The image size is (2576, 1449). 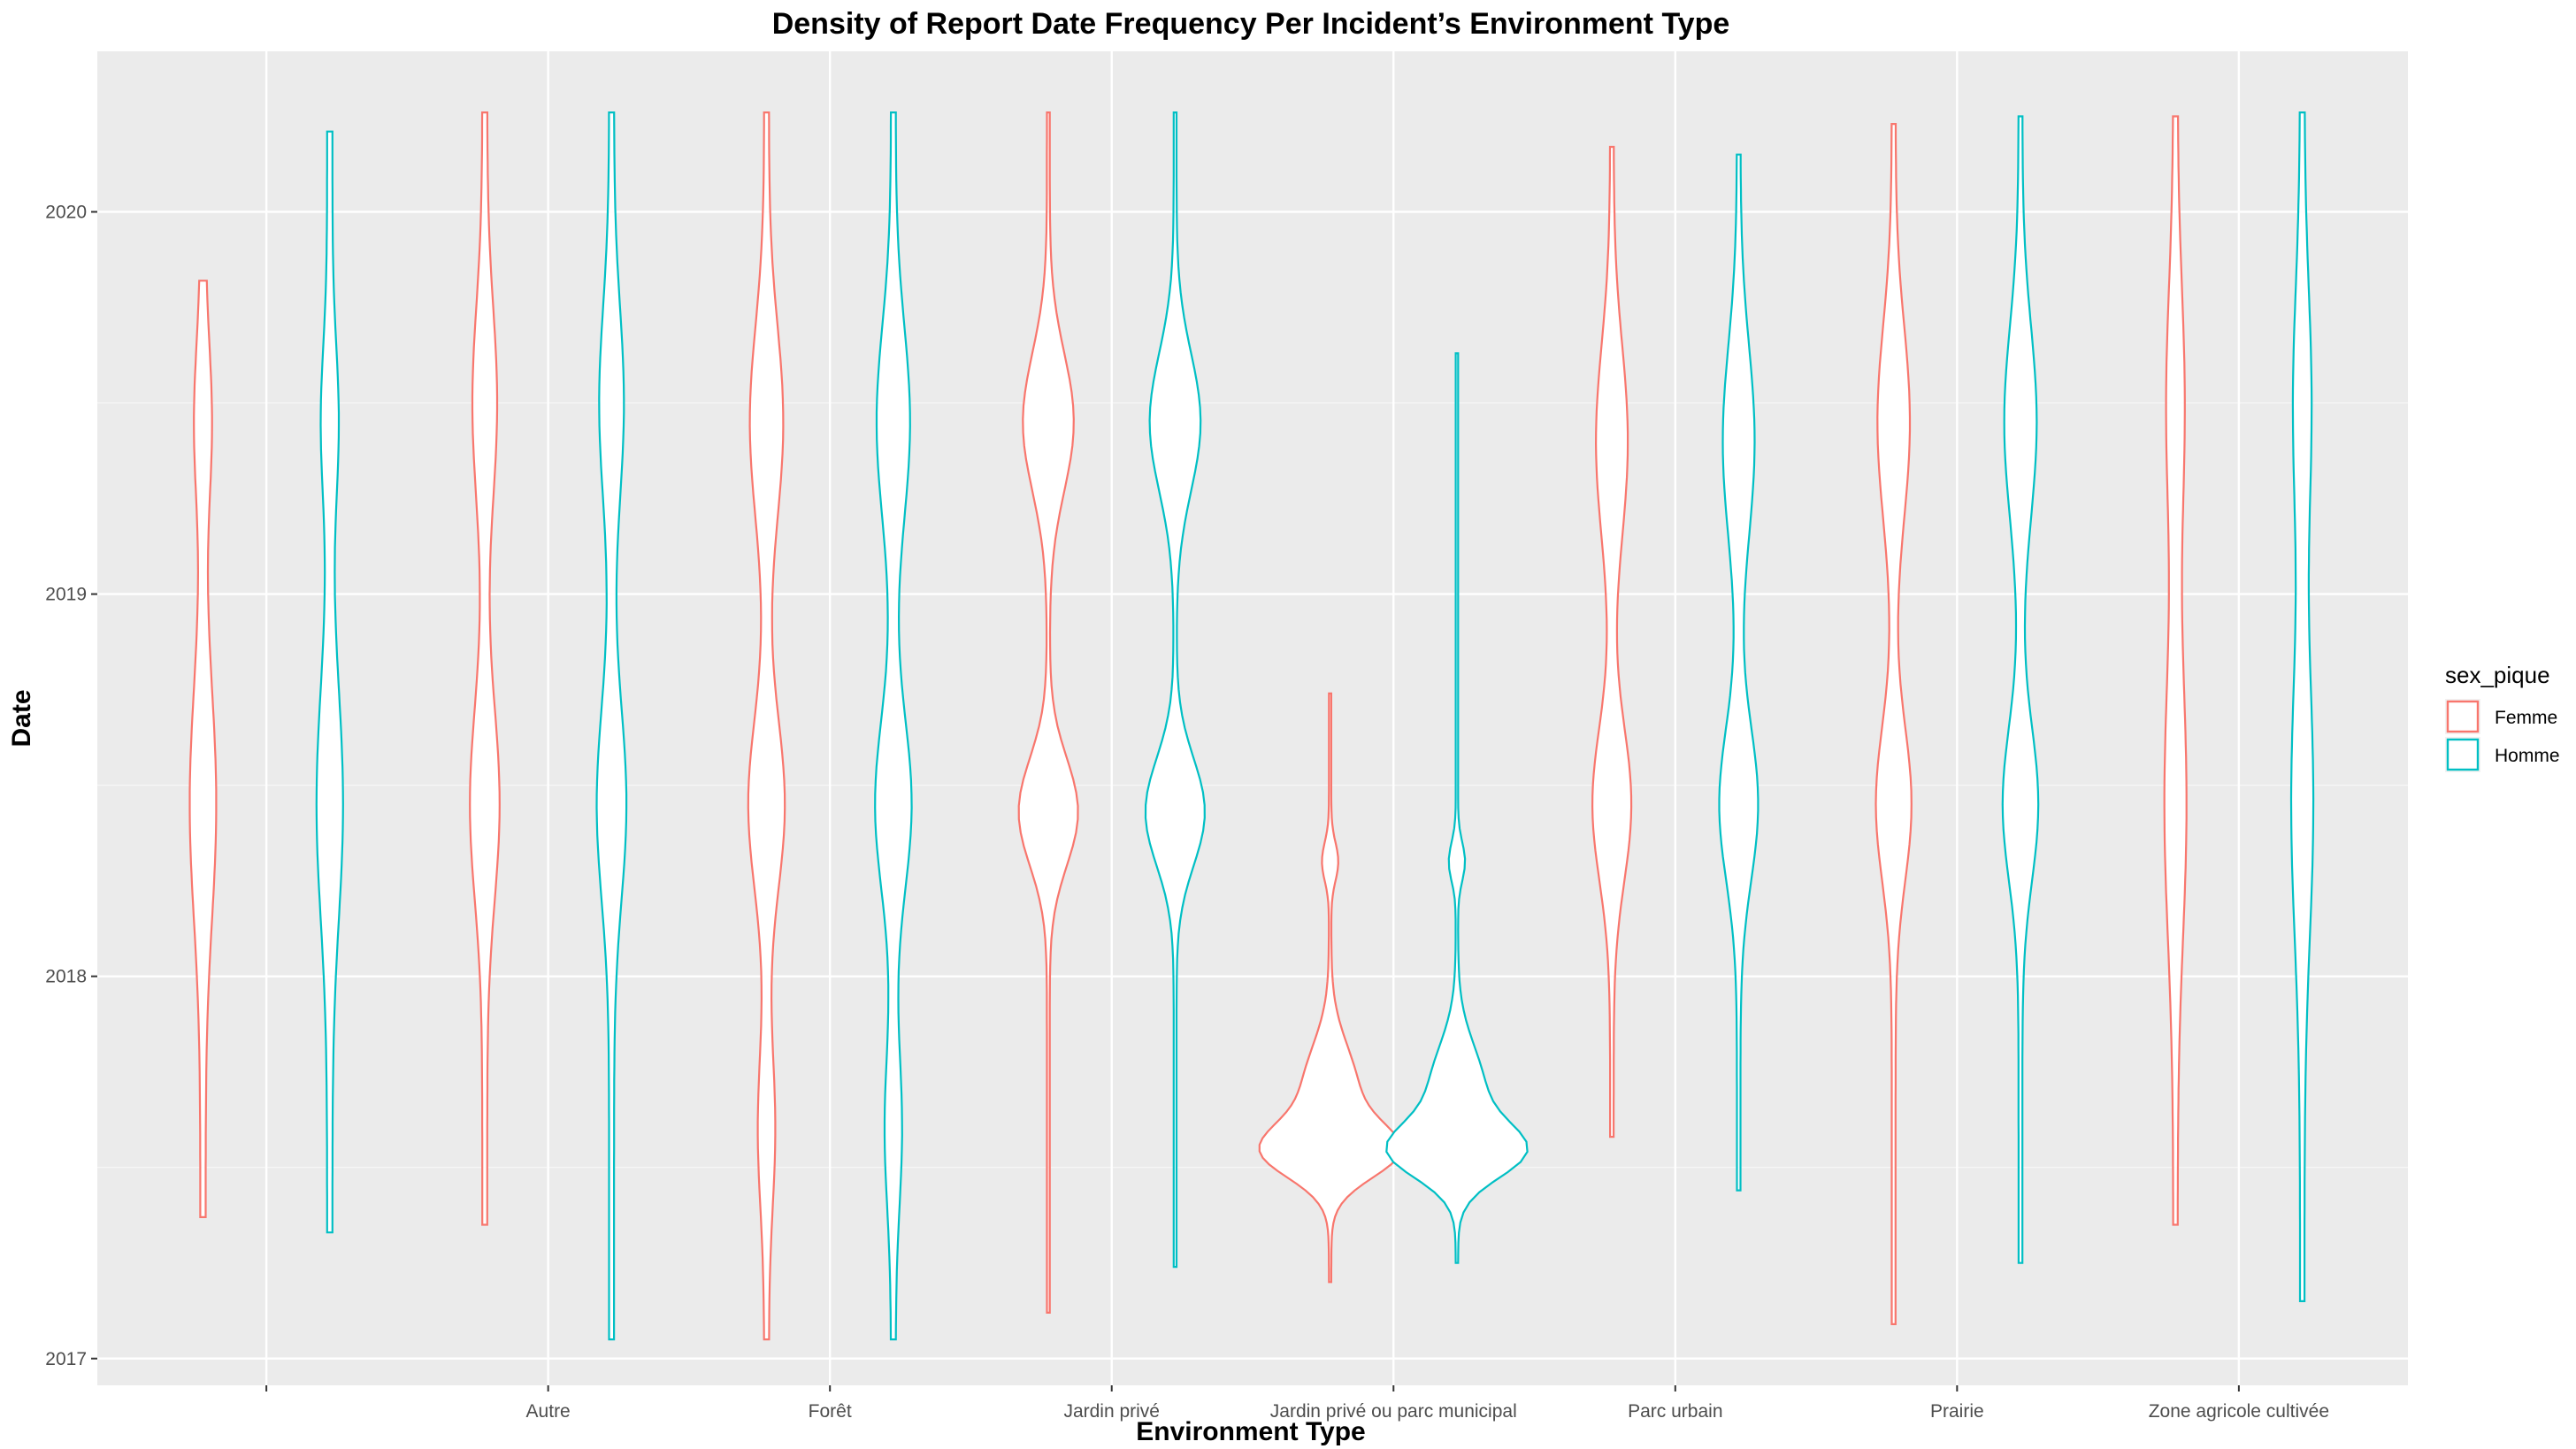 What do you see at coordinates (66, 595) in the screenshot?
I see `y-tick-label: 2019` at bounding box center [66, 595].